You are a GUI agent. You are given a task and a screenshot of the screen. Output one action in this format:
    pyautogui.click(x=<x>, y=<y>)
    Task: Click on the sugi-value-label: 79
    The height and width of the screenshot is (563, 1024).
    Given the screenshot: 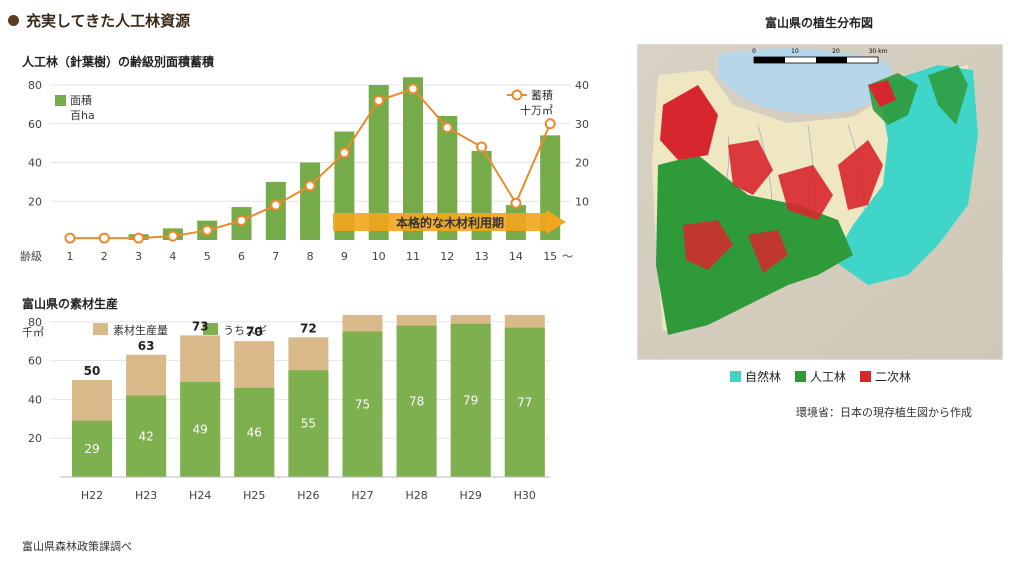 What is the action you would take?
    pyautogui.click(x=470, y=400)
    